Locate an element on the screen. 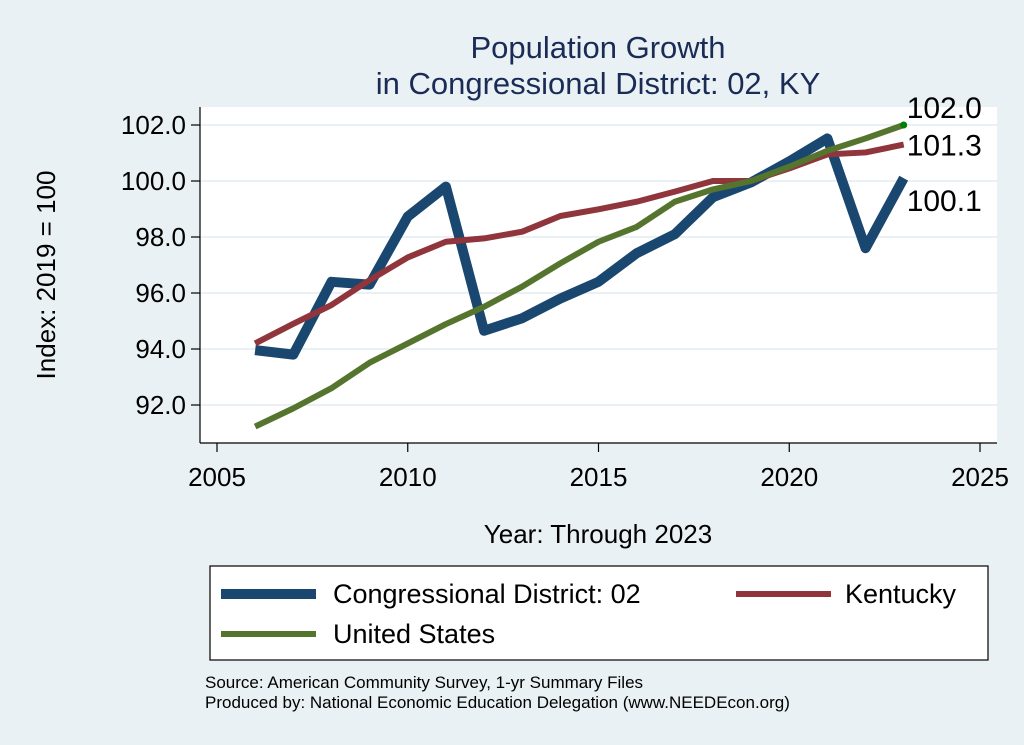 The width and height of the screenshot is (1024, 745). y-tick-label: 92.0 is located at coordinates (160, 405).